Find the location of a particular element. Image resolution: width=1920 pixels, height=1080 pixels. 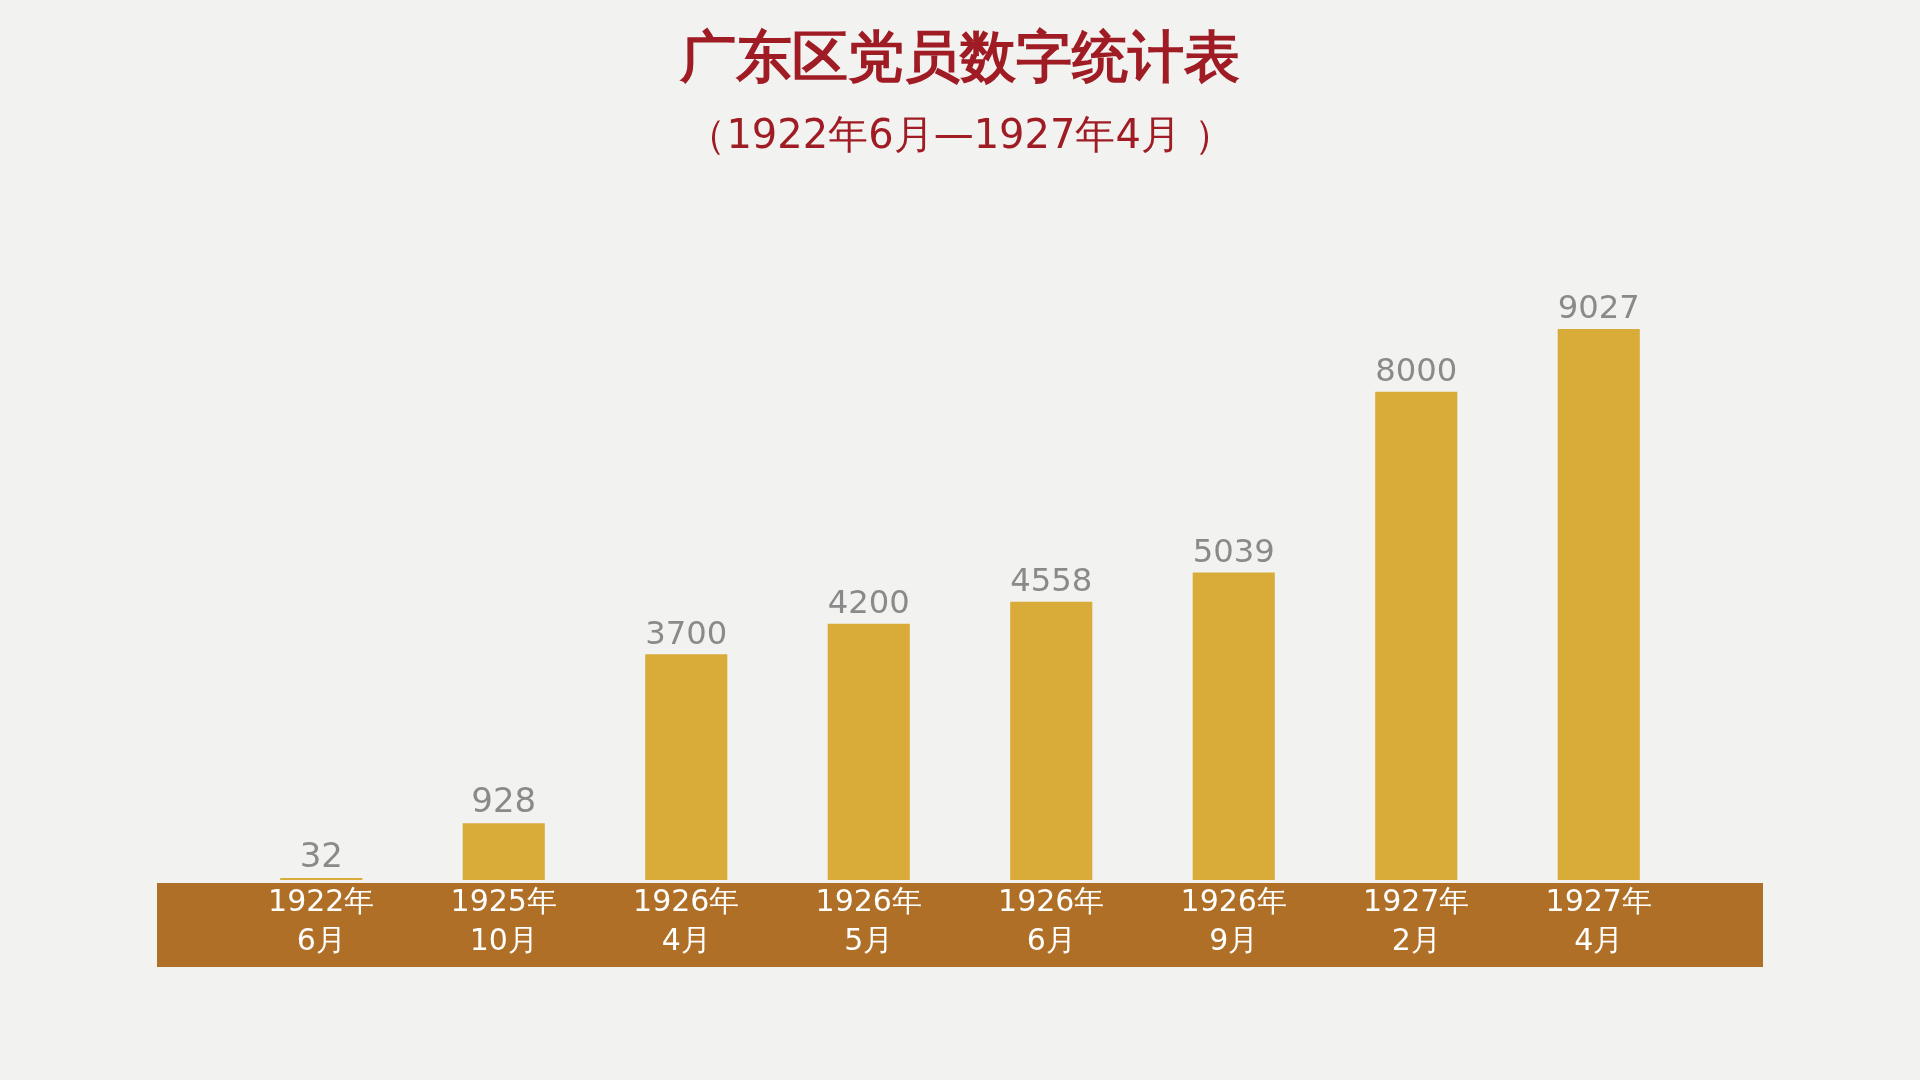

x-tick-label: 1926年 9月 is located at coordinates (1233, 920).